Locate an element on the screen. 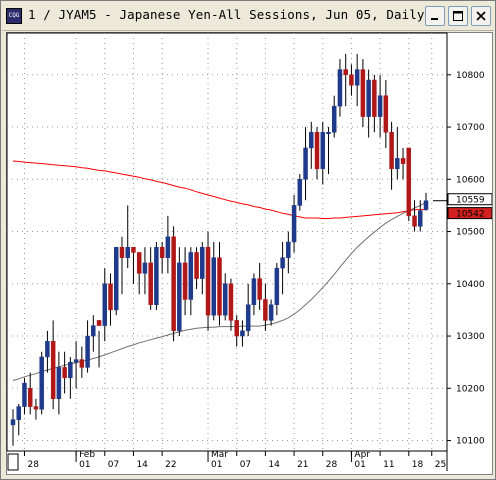 This screenshot has width=496, height=480. ma-price-box is located at coordinates (469, 213).